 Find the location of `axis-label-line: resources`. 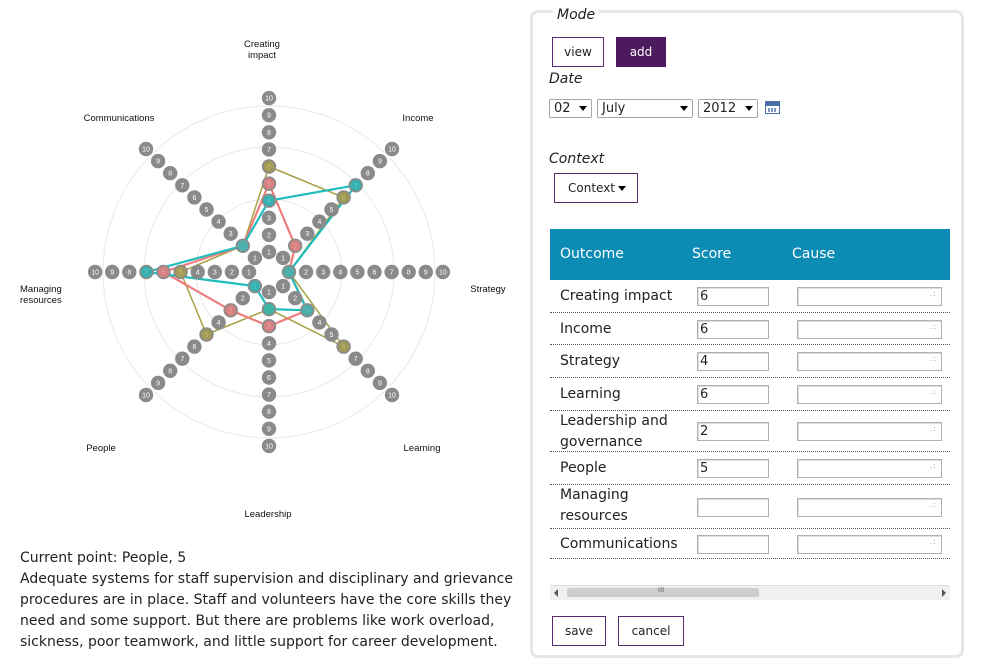

axis-label-line: resources is located at coordinates (41, 300).